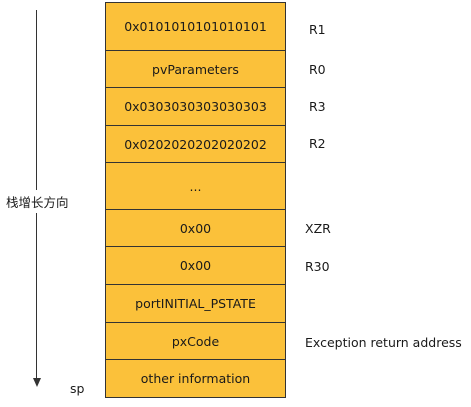 Image resolution: width=471 pixels, height=407 pixels. Describe the element at coordinates (195, 68) in the screenshot. I see `stack-cell-r0: pvParameters` at that location.